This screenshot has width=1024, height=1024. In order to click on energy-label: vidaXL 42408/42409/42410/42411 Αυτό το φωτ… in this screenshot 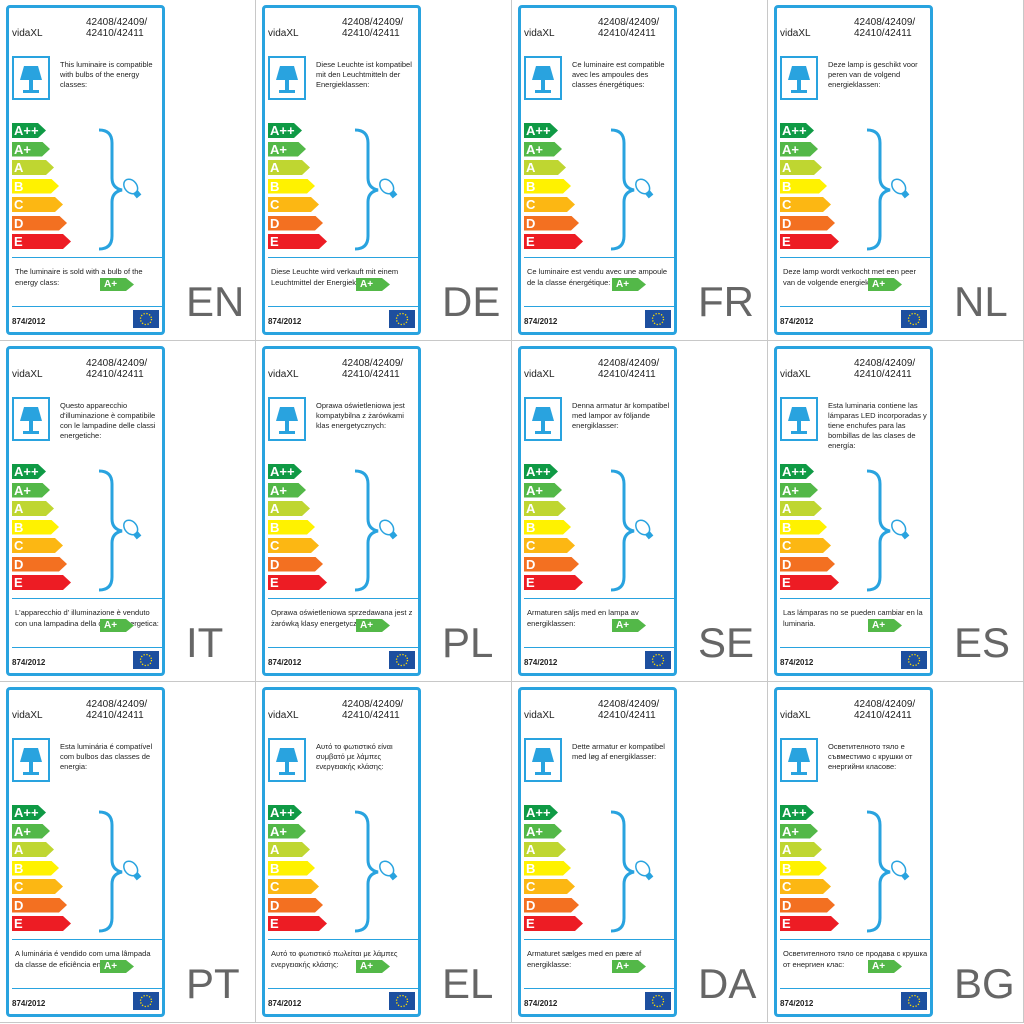, I will do `click(341, 852)`.